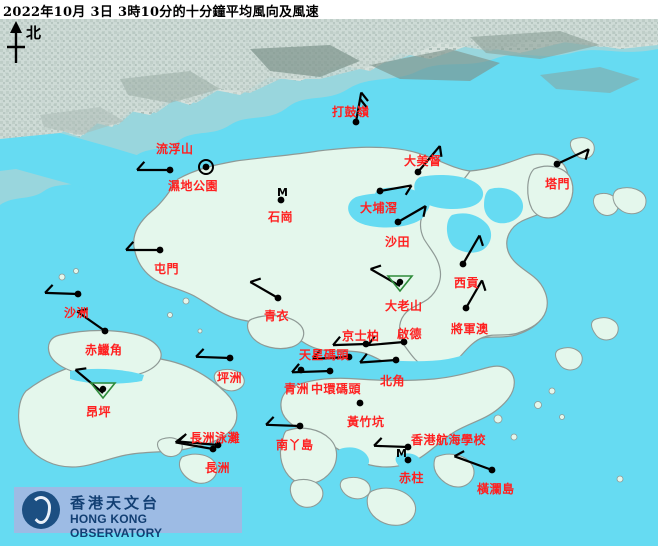 The width and height of the screenshot is (658, 546). I want to click on station-star-ferry, so click(332, 355).